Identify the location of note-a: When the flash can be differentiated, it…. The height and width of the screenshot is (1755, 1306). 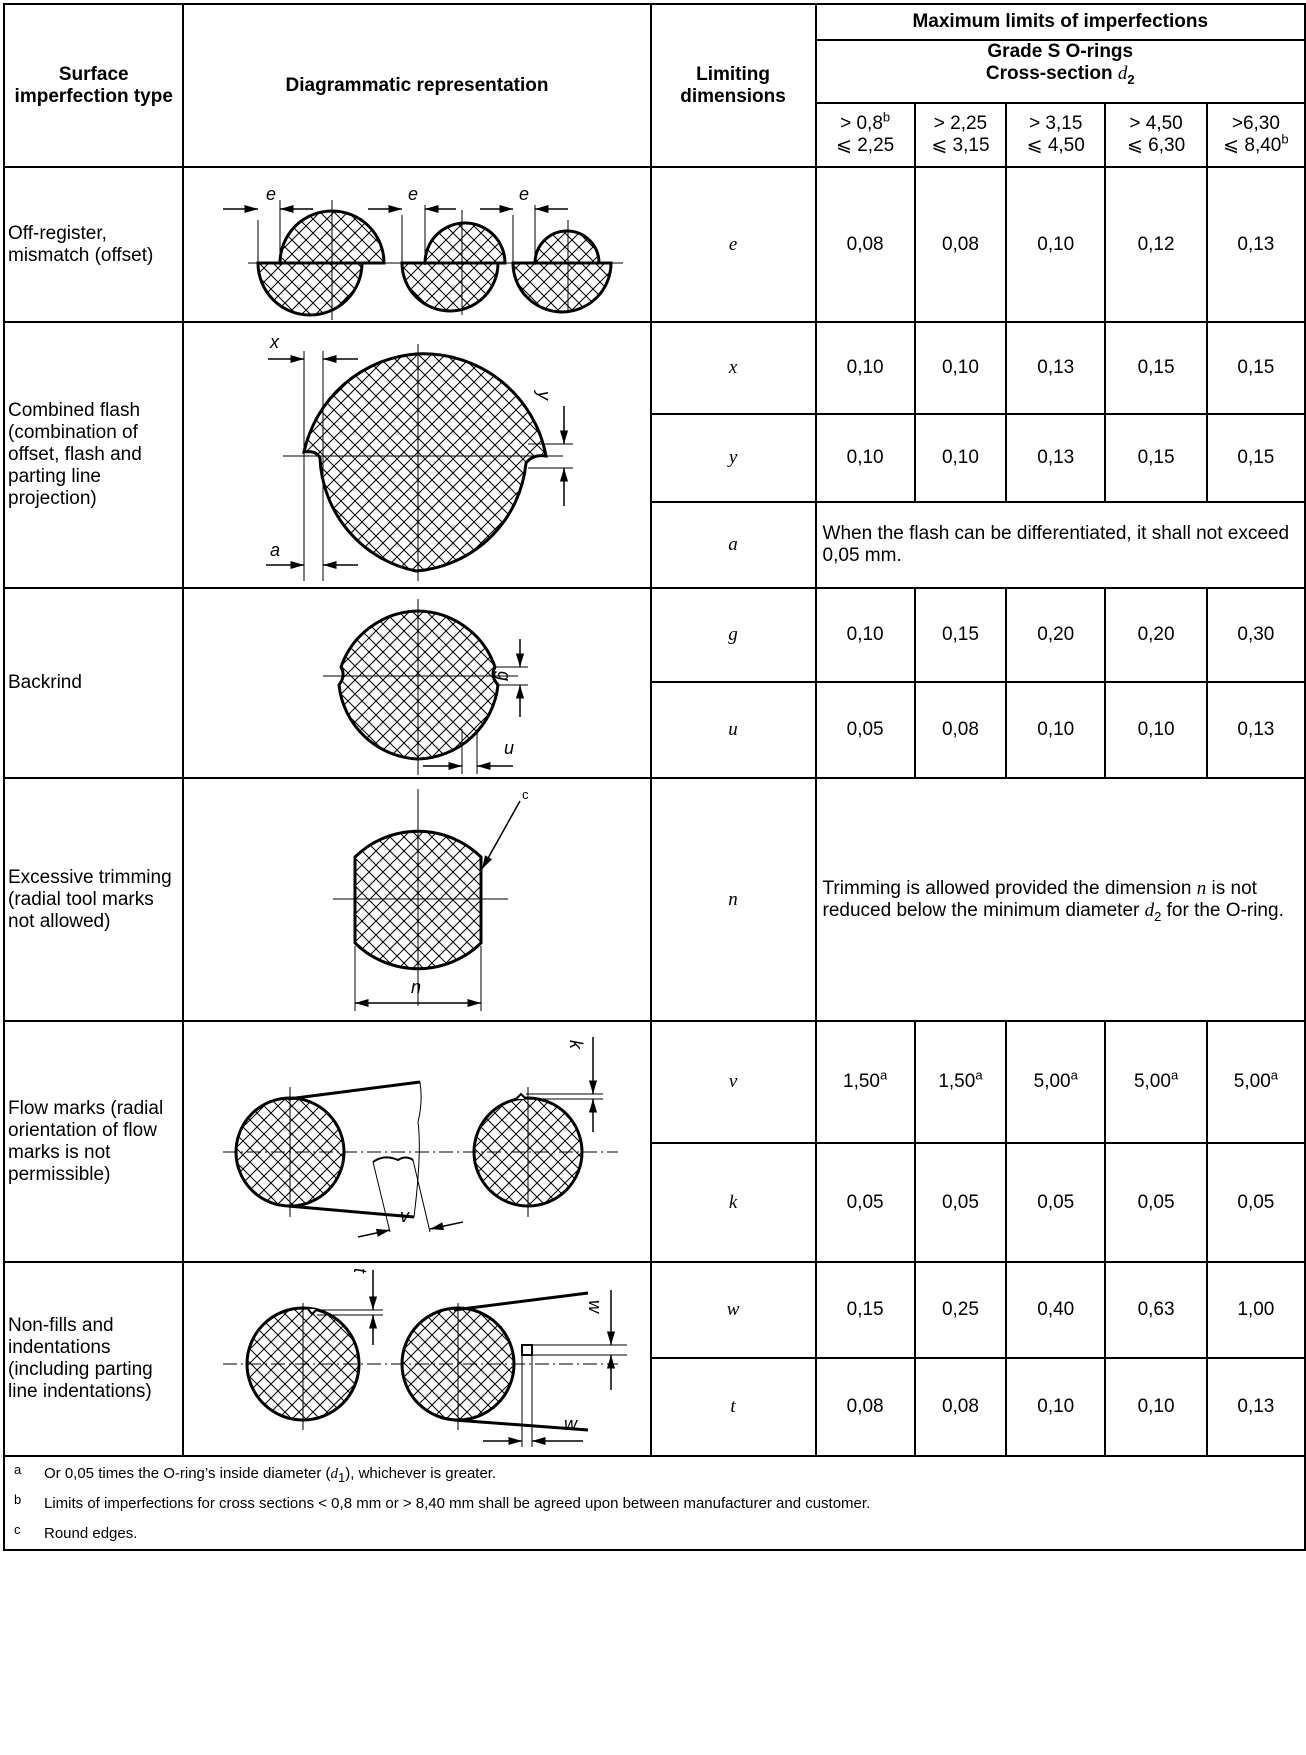
(1060, 545).